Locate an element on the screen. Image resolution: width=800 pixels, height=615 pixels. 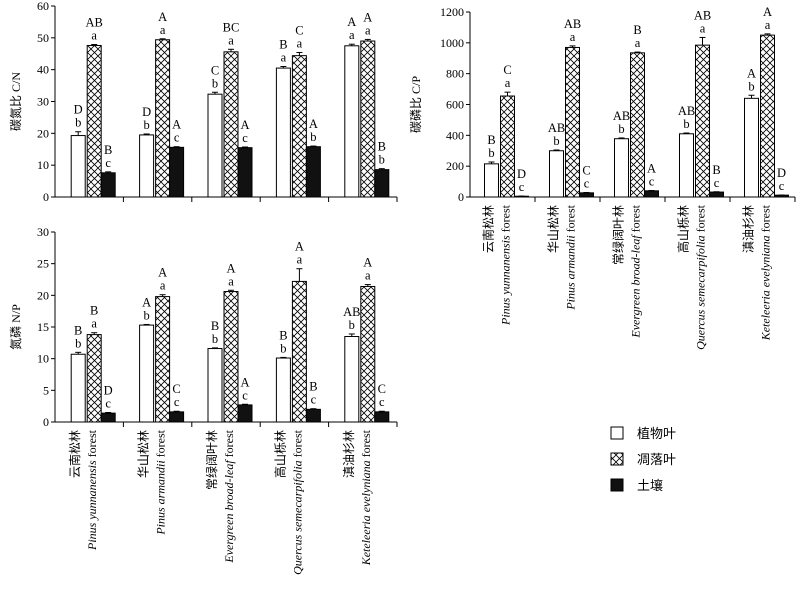
category-label-en: Pinus armandii forest is located at coordinates (571, 257).